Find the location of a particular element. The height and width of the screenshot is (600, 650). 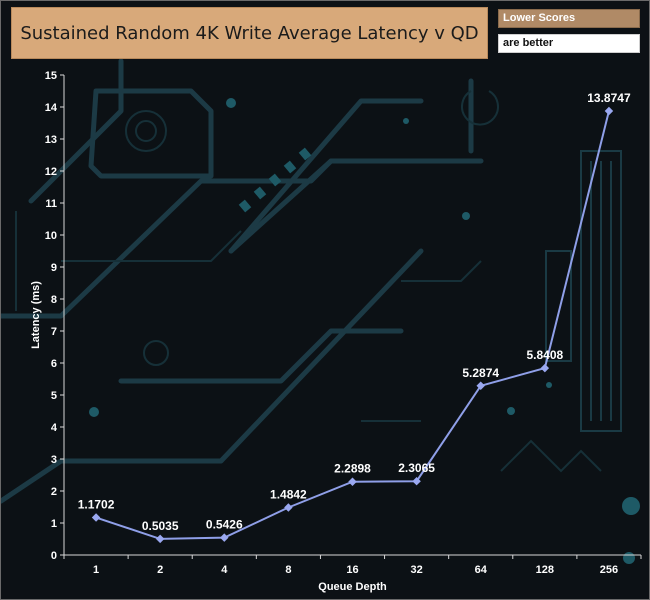

y-tick-label: 11 is located at coordinates (51, 204).